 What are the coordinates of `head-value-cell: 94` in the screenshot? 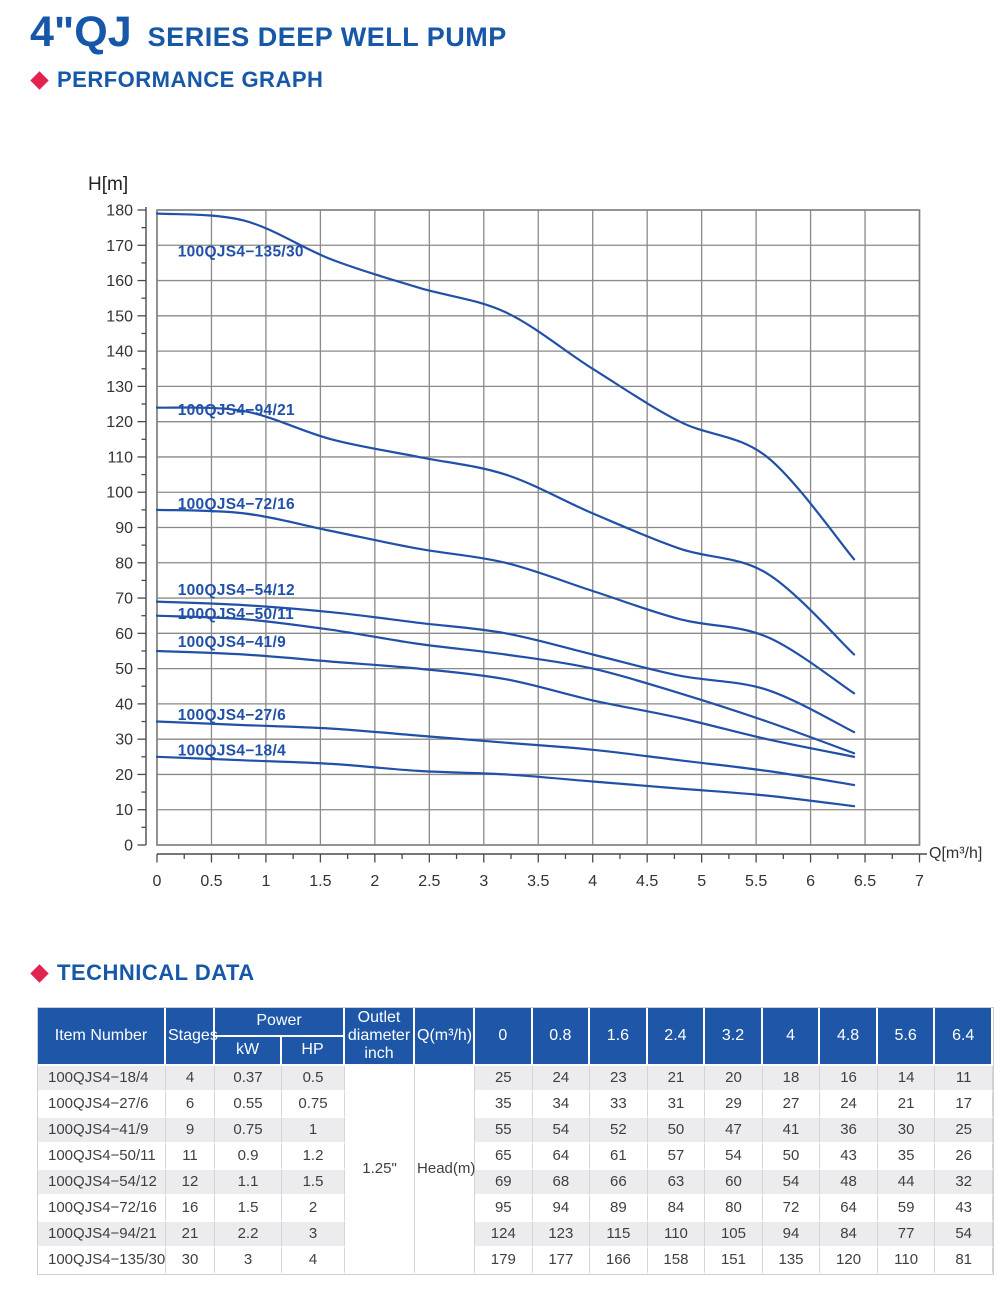 It's located at (561, 1208).